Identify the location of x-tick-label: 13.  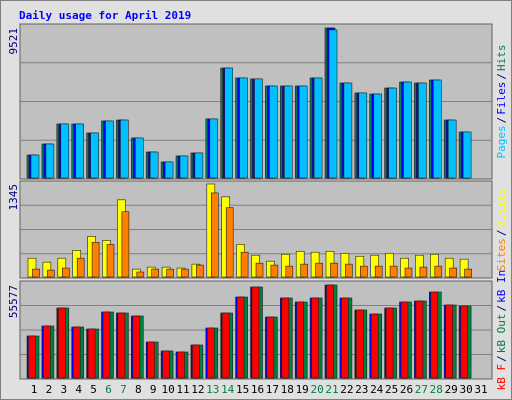
(212, 389).